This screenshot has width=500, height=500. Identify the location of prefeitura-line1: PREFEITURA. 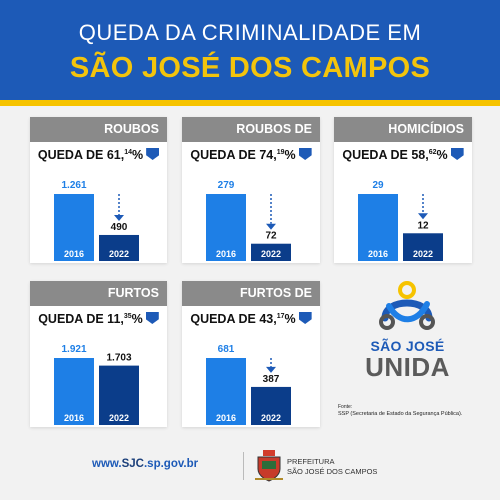
(311, 461).